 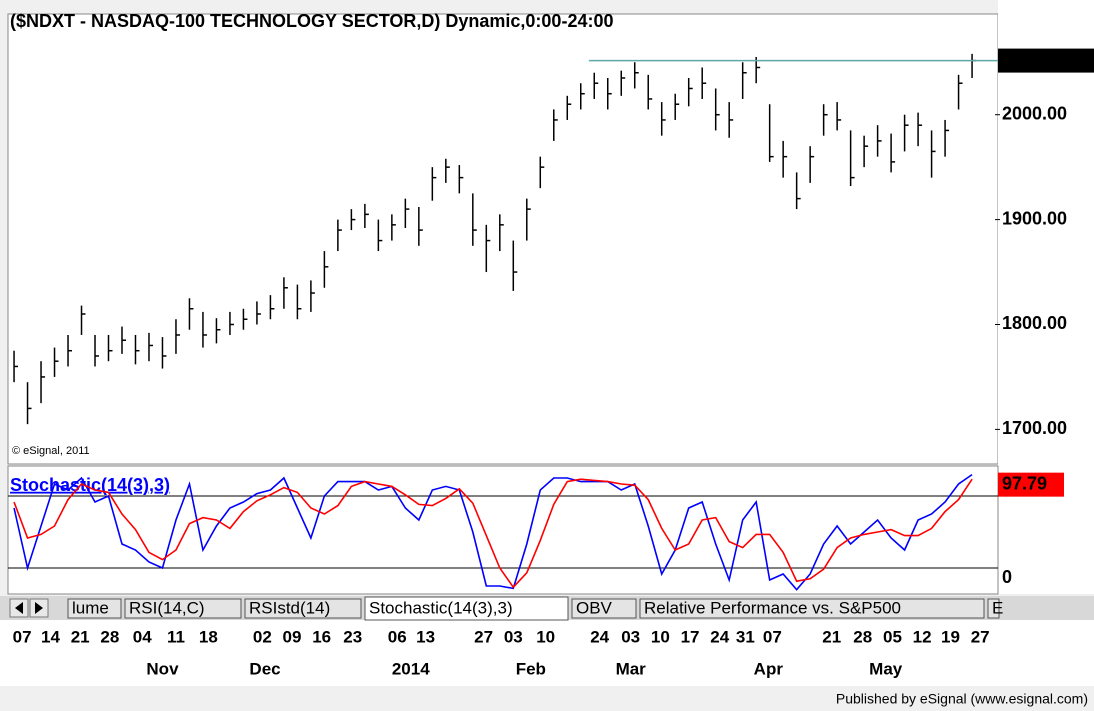 What do you see at coordinates (90, 607) in the screenshot?
I see `tab-label: lume` at bounding box center [90, 607].